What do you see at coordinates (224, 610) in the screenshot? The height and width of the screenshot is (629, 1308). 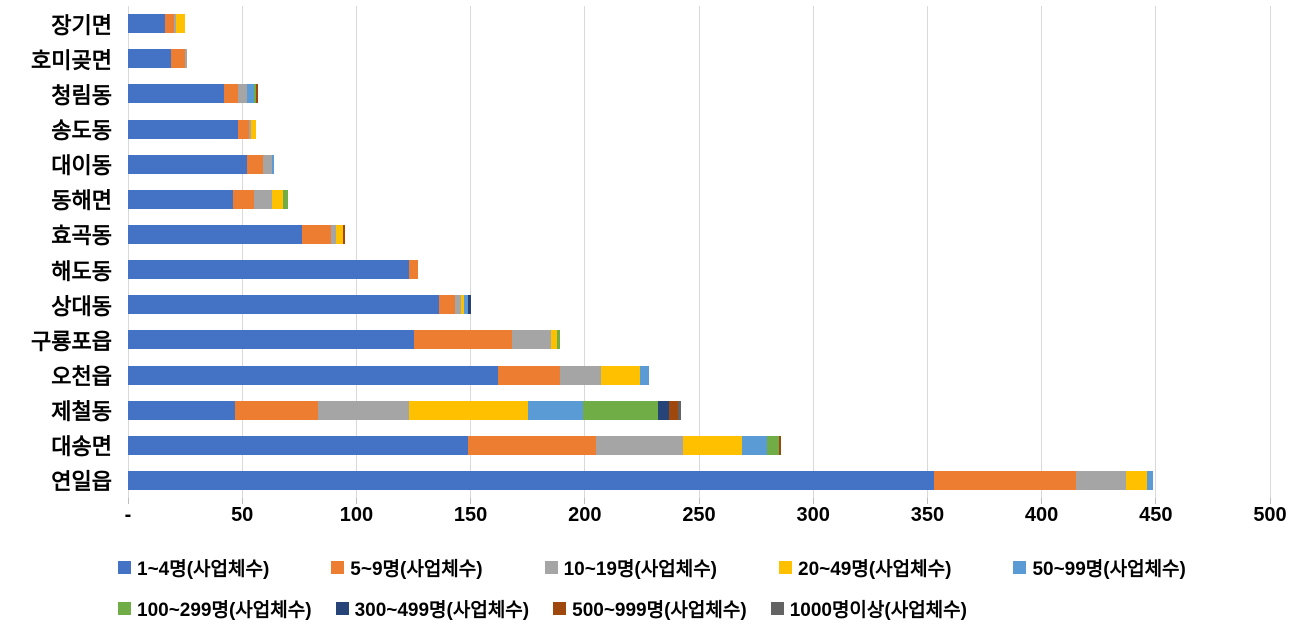 I see `legend-label: 100~299명(사업체수)` at bounding box center [224, 610].